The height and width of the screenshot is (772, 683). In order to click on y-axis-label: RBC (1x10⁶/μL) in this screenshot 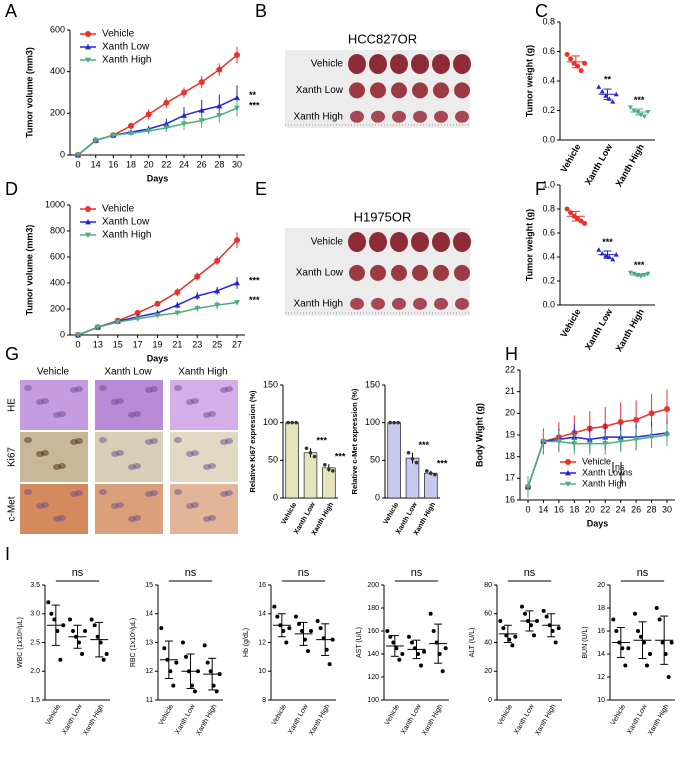, I will do `click(133, 642)`.